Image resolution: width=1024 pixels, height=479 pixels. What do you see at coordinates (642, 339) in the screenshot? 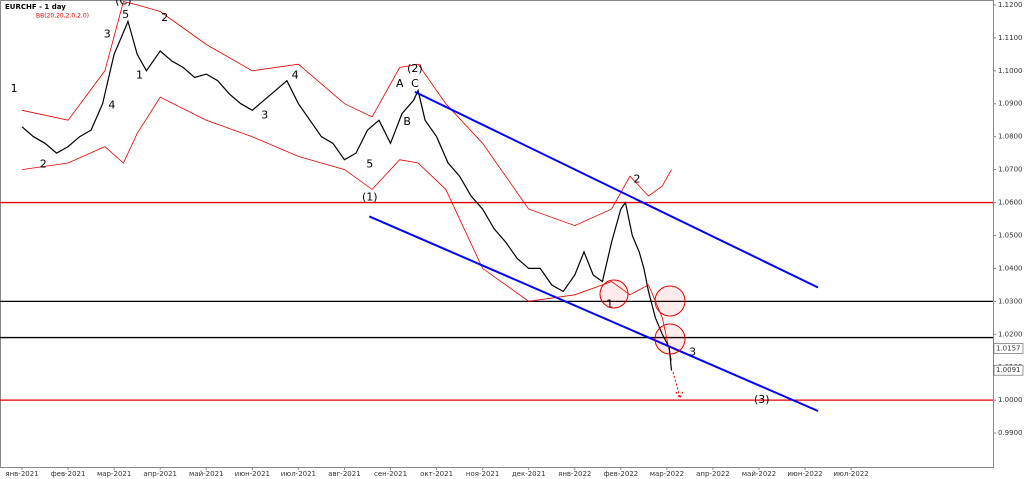
I see `highlights` at bounding box center [642, 339].